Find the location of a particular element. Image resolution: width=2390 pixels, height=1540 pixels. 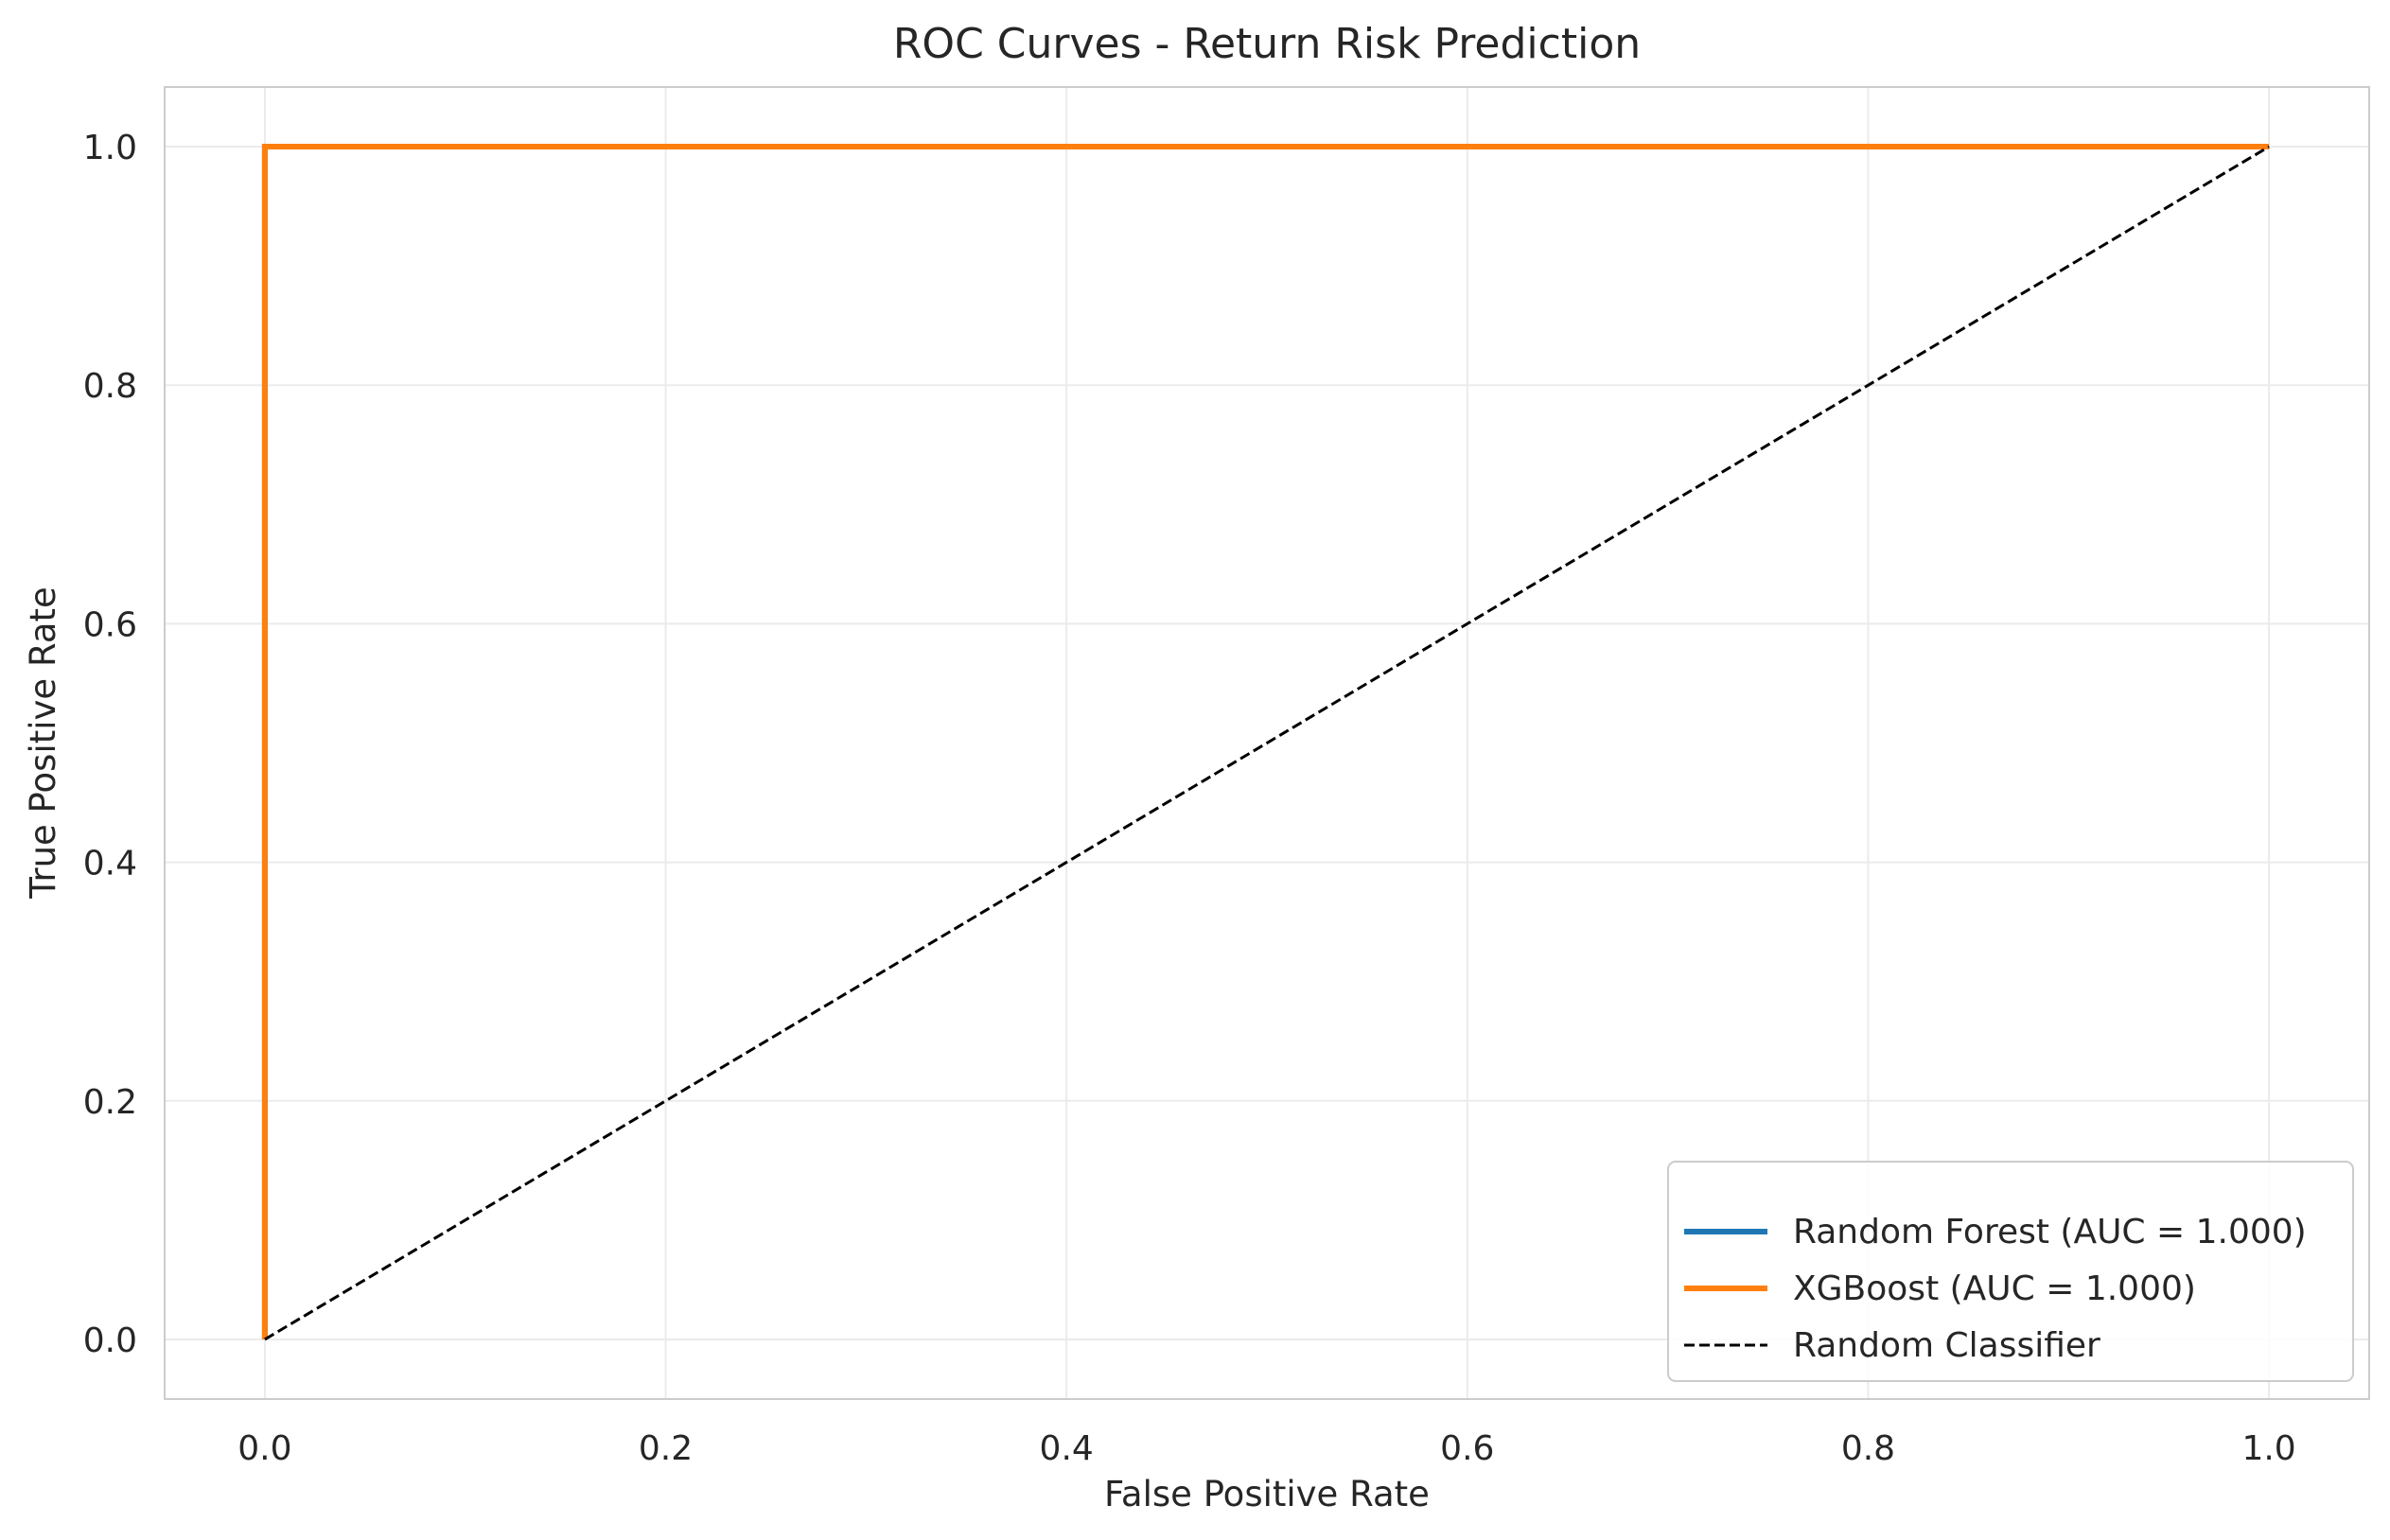

x-axis-label: False Positive Rate is located at coordinates (1267, 1494).